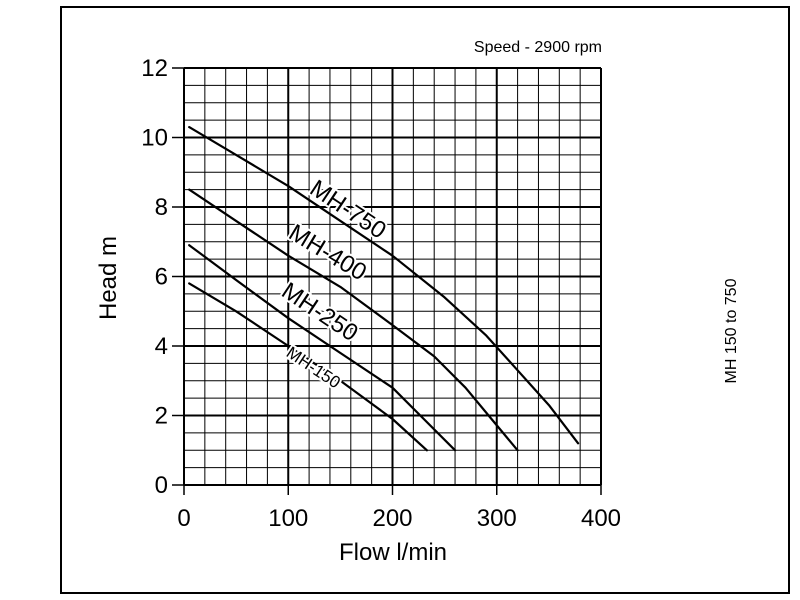 Image resolution: width=800 pixels, height=600 pixels. Describe the element at coordinates (392, 518) in the screenshot. I see `x-tick-label: 200` at that location.